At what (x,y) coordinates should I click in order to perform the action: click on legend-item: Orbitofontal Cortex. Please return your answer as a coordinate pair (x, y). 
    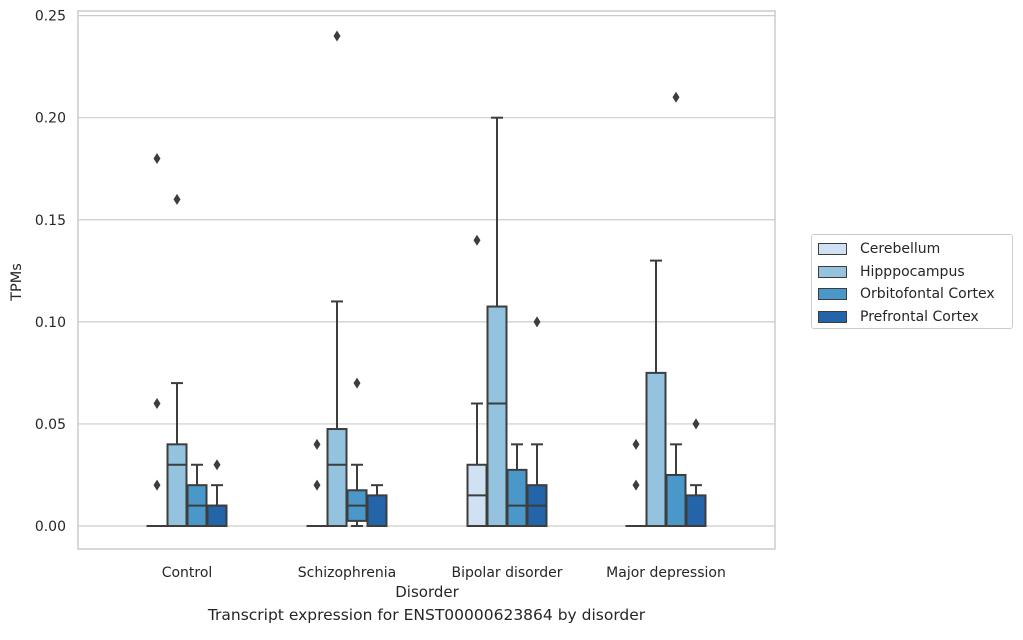
    Looking at the image, I should click on (912, 294).